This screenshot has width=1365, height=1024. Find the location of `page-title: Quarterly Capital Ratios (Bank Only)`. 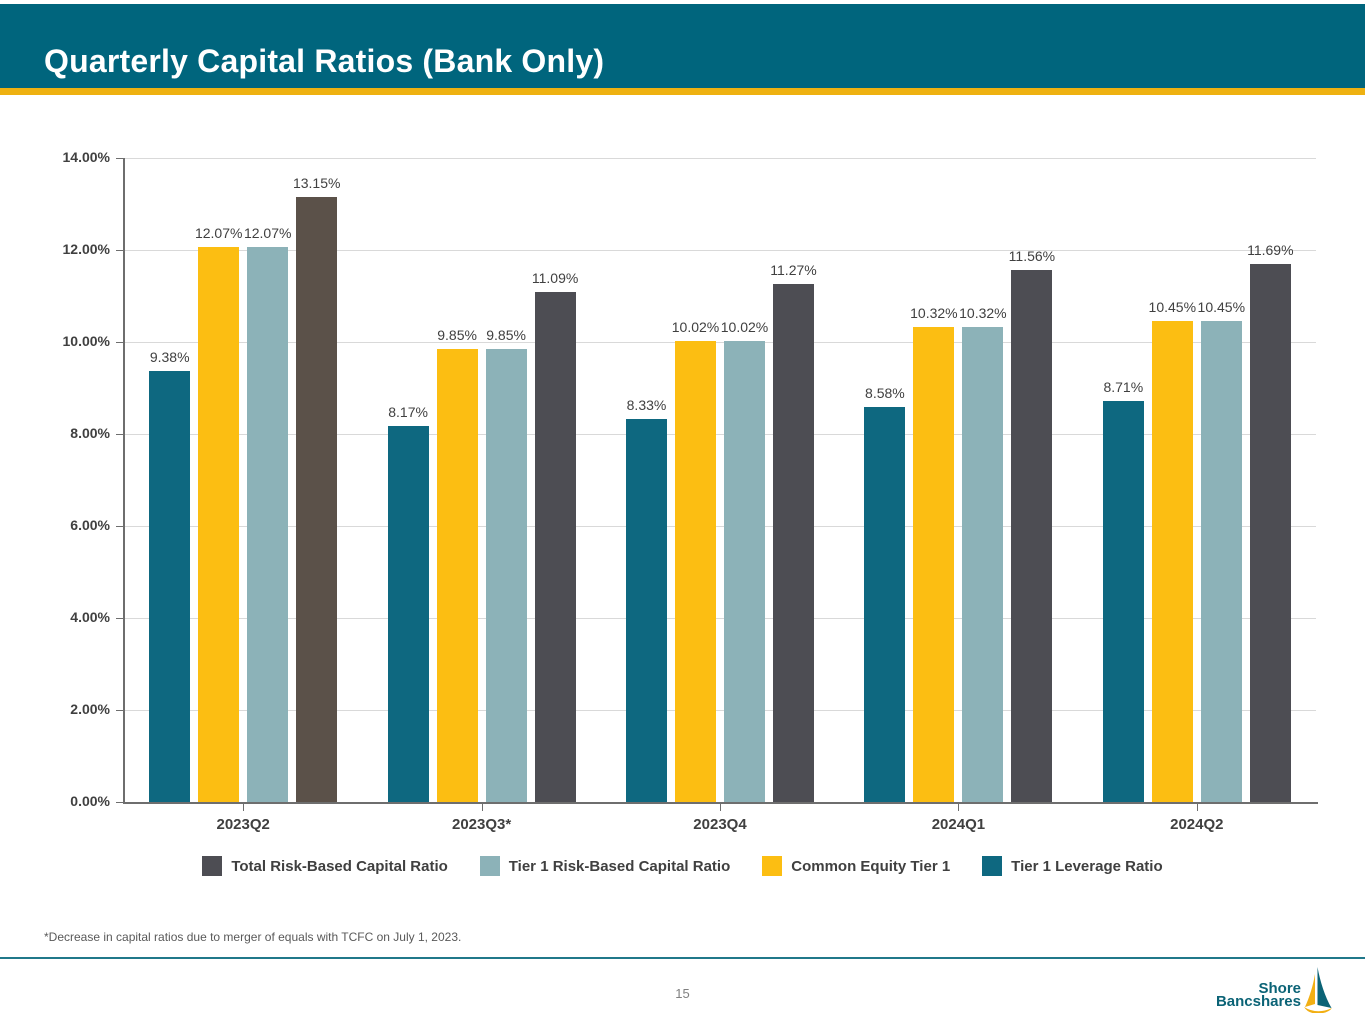

page-title: Quarterly Capital Ratios (Bank Only) is located at coordinates (324, 61).